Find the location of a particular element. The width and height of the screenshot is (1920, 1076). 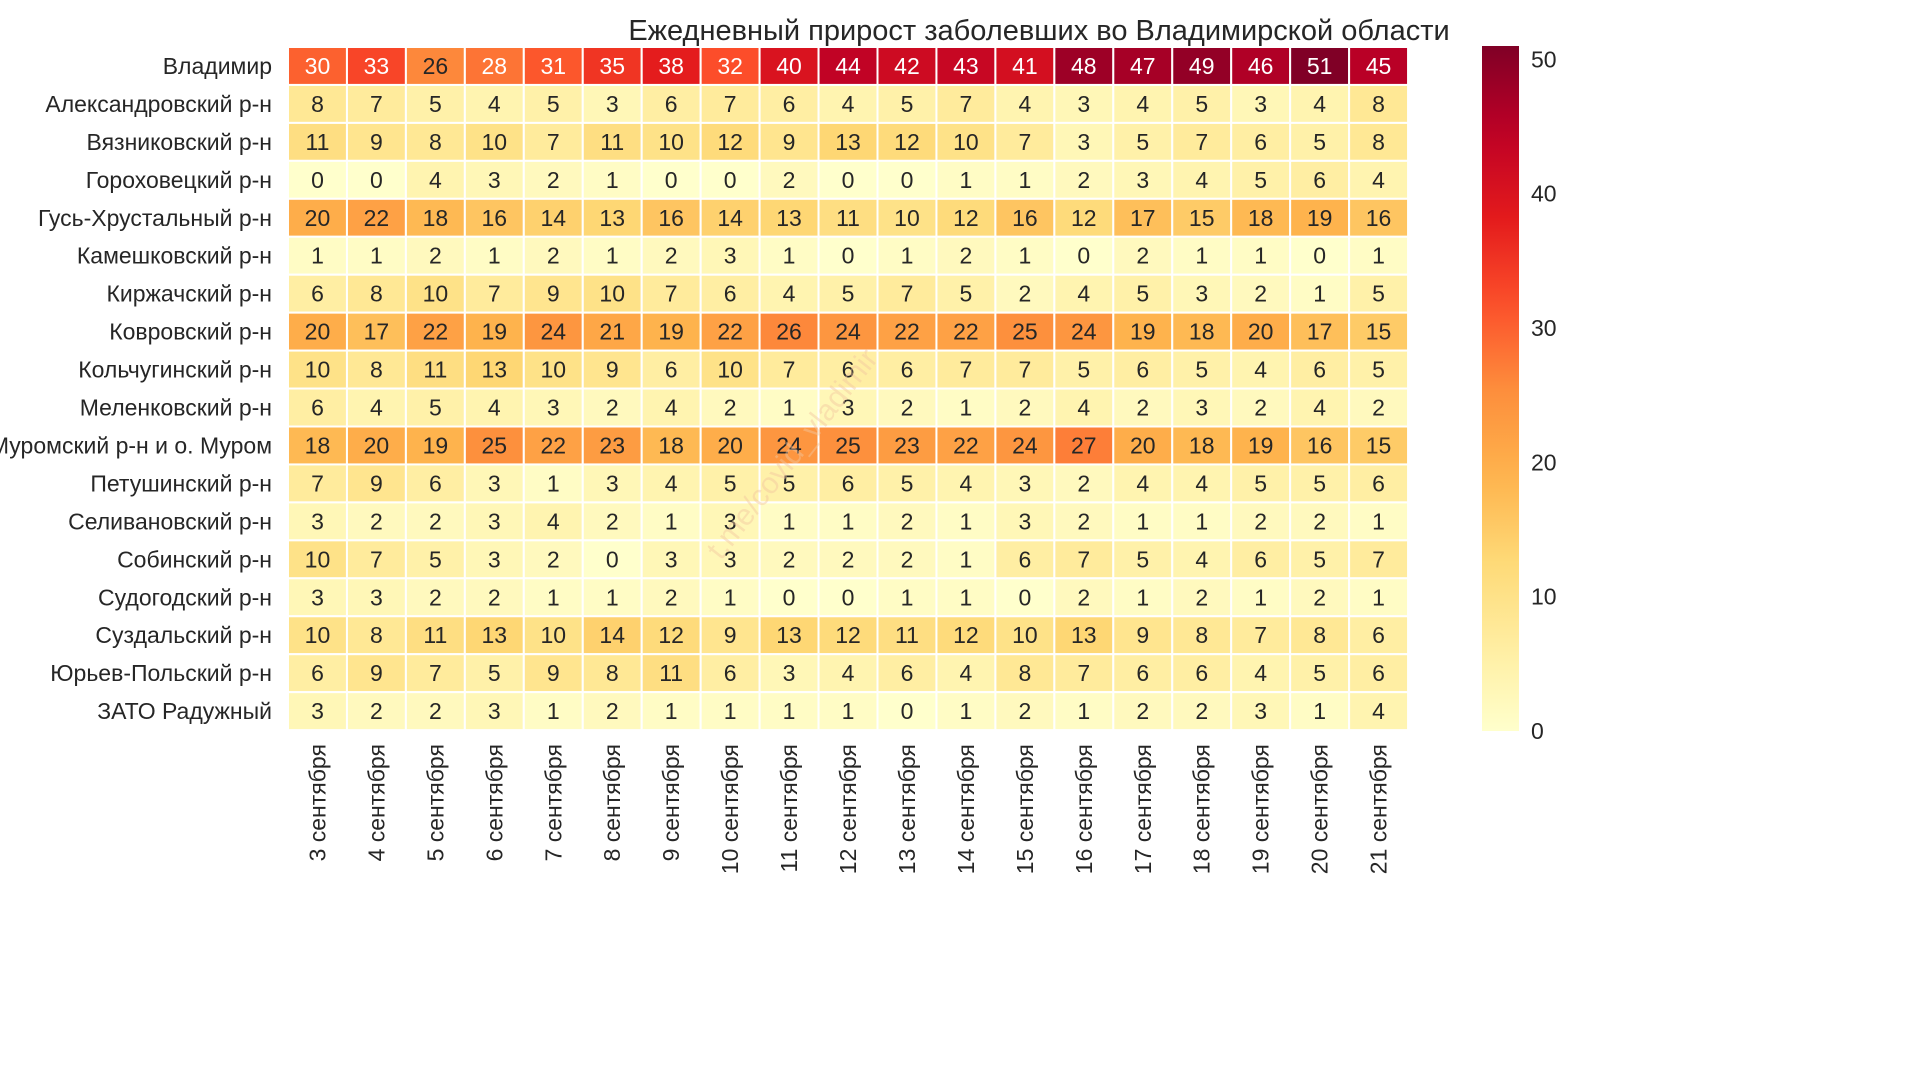

row-label: Камешковский р-н is located at coordinates (174, 256).